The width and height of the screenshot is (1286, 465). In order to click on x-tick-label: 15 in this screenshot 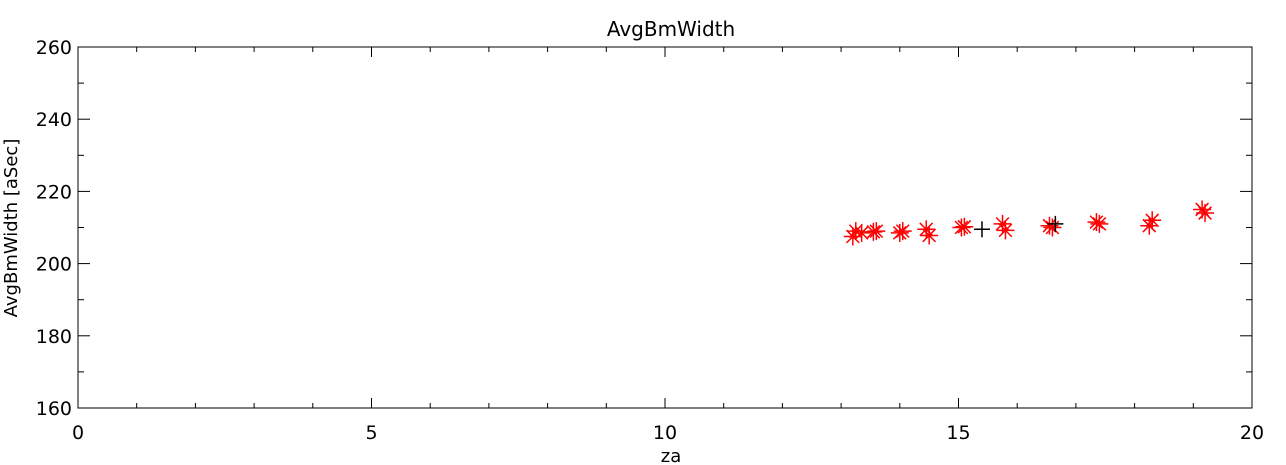, I will do `click(958, 433)`.